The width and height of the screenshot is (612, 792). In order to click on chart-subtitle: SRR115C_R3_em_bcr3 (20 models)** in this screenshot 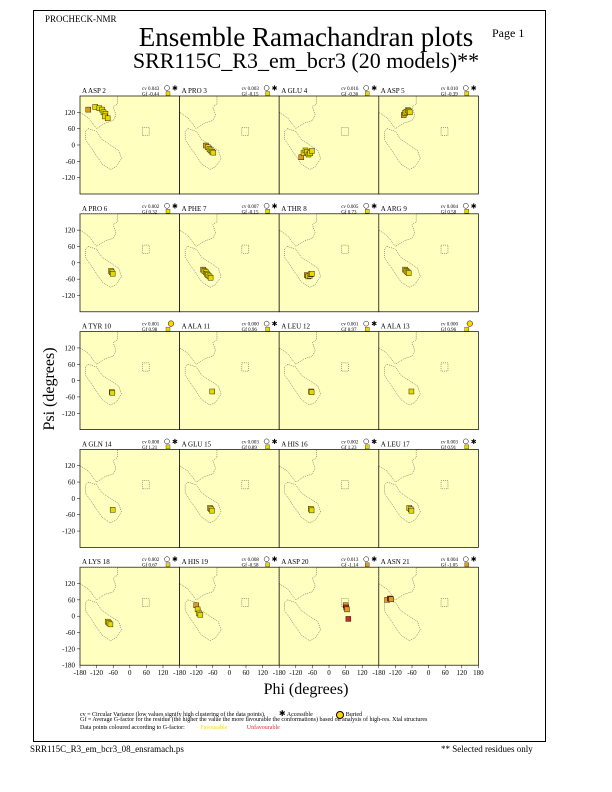, I will do `click(306, 60)`.